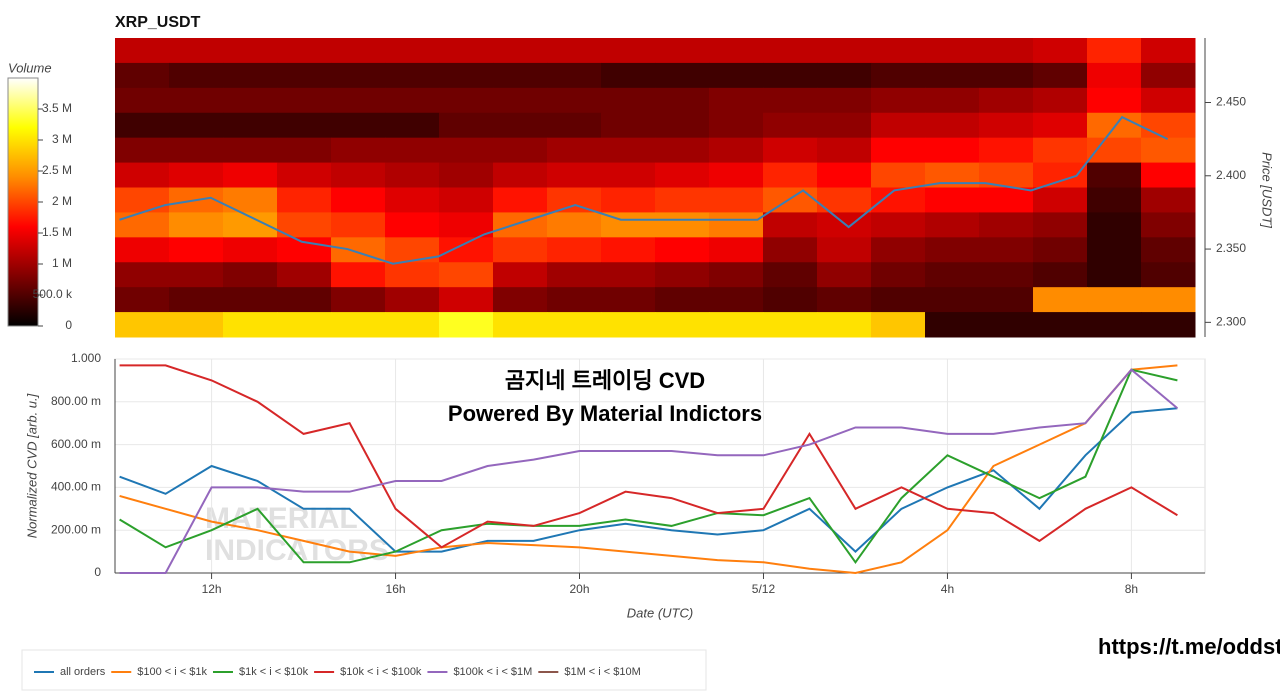 The width and height of the screenshot is (1280, 692). I want to click on colorbar-tick-label: 500.0 k, so click(53, 294).